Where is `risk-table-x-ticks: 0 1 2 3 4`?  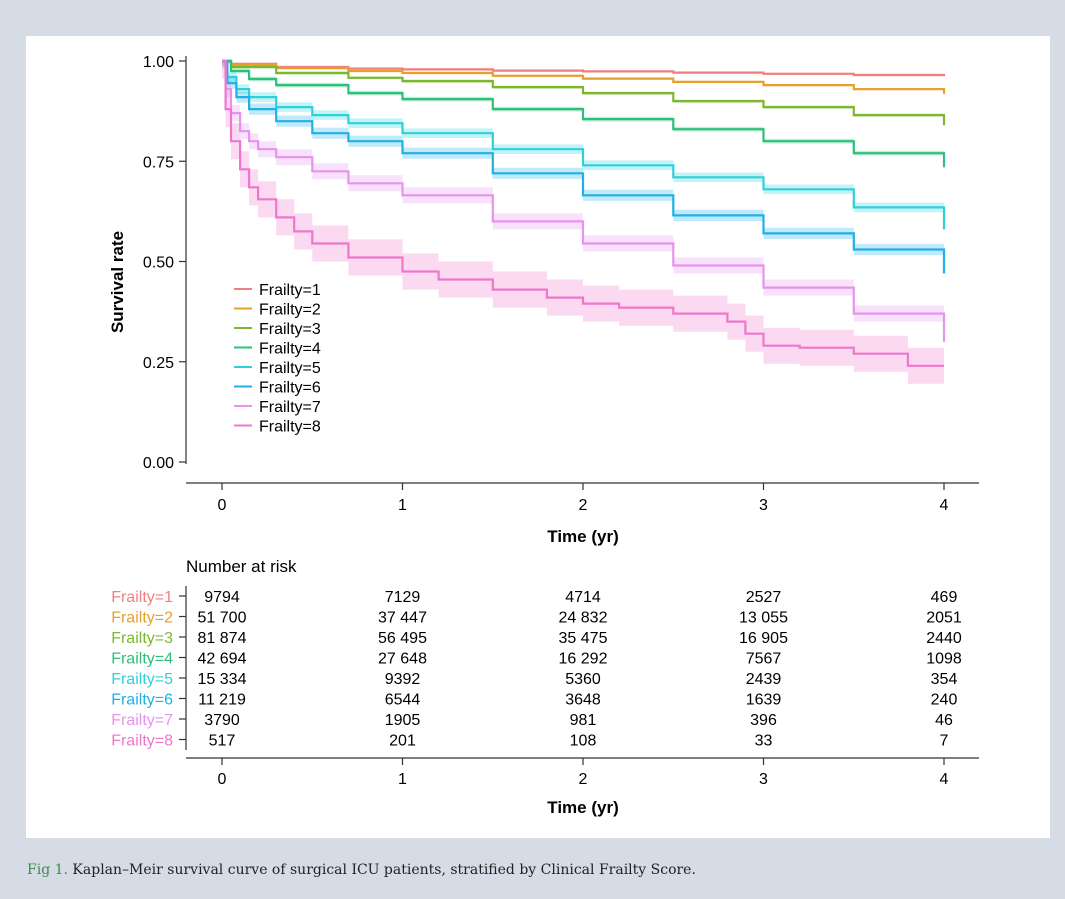 risk-table-x-ticks: 0 1 2 3 4 is located at coordinates (583, 773).